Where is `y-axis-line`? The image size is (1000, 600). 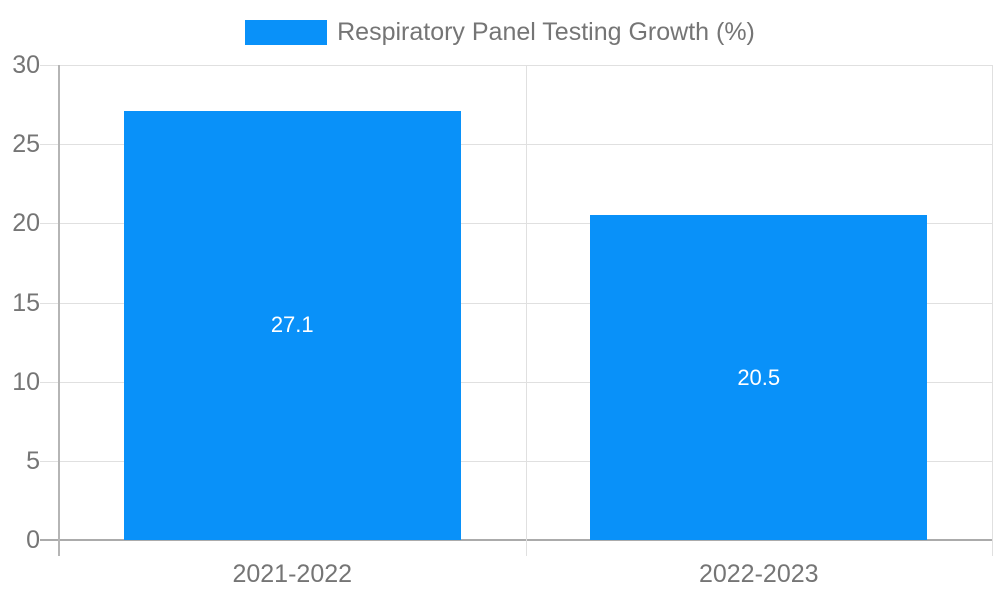 y-axis-line is located at coordinates (59, 310).